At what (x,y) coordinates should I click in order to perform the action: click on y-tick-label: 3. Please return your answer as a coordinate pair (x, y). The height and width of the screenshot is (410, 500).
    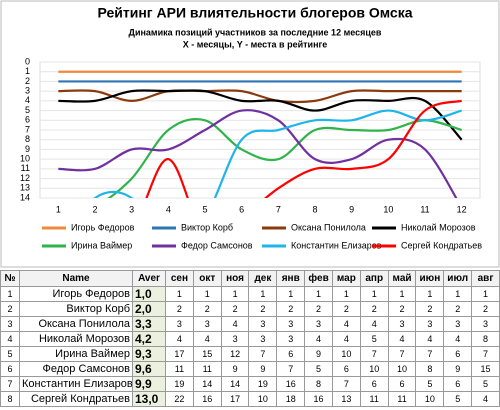
    Looking at the image, I should click on (27, 91).